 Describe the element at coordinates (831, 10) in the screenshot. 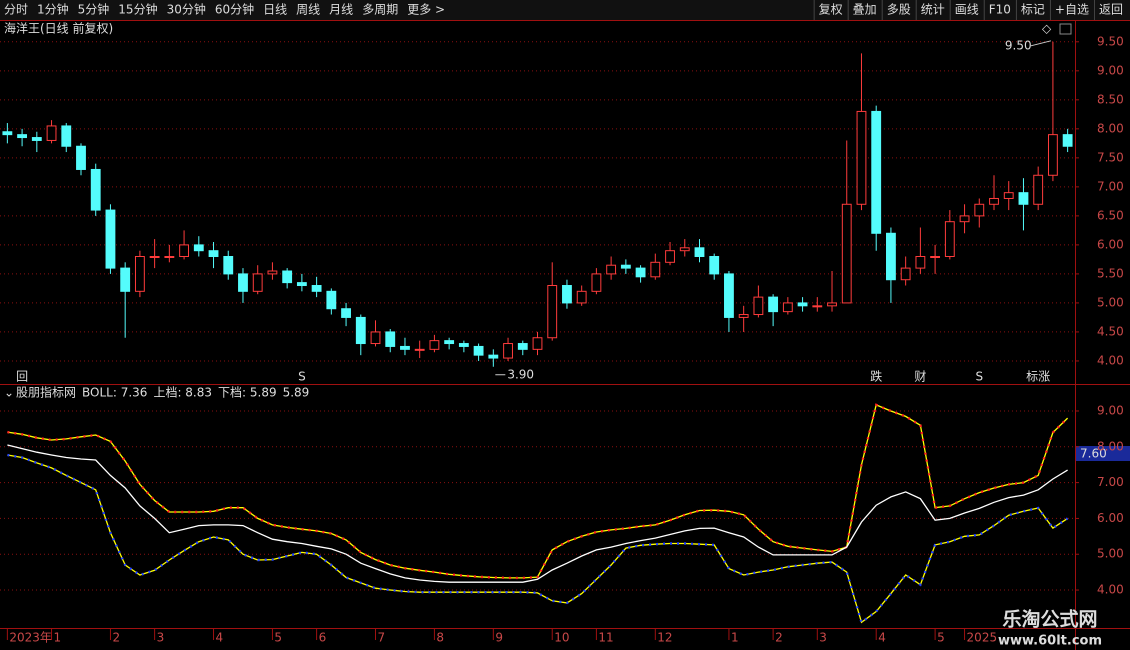

I see `toolbar-button: 复权` at that location.